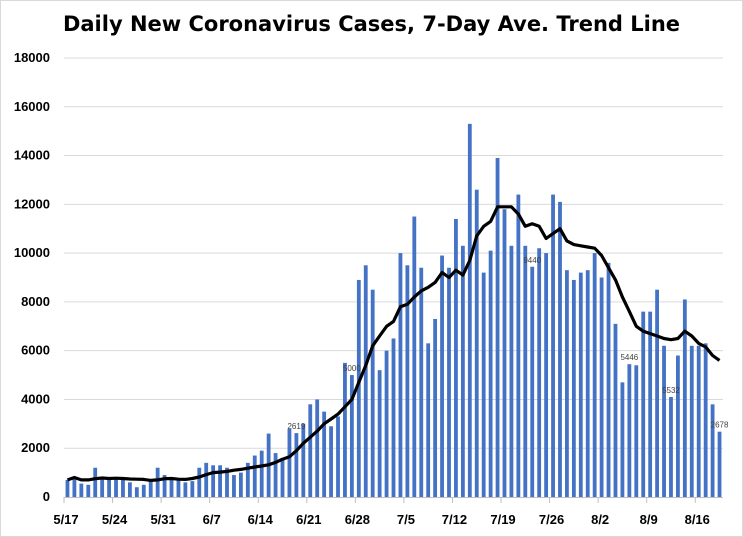 This screenshot has height=537, width=743. Describe the element at coordinates (35, 447) in the screenshot. I see `y-tick-label: 2000` at that location.